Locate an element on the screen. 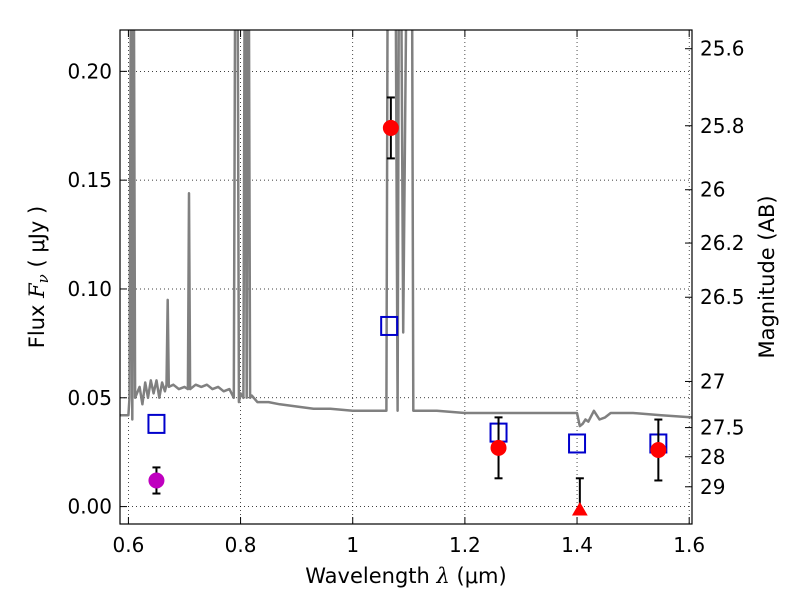 The height and width of the screenshot is (600, 800). nondetection-triangle is located at coordinates (579, 508).